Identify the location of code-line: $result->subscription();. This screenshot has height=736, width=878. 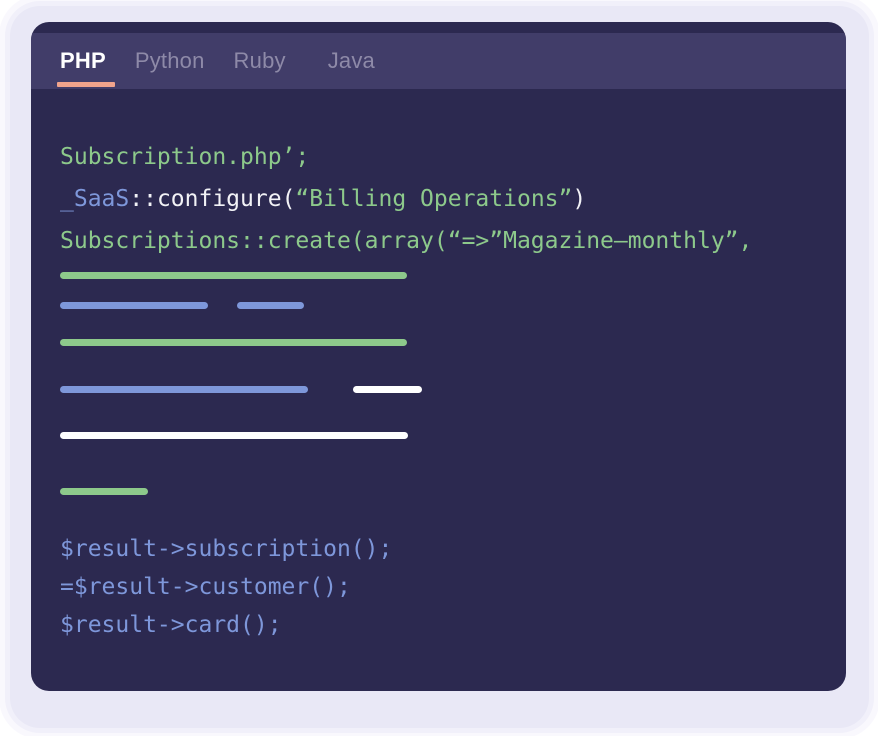
(453, 549).